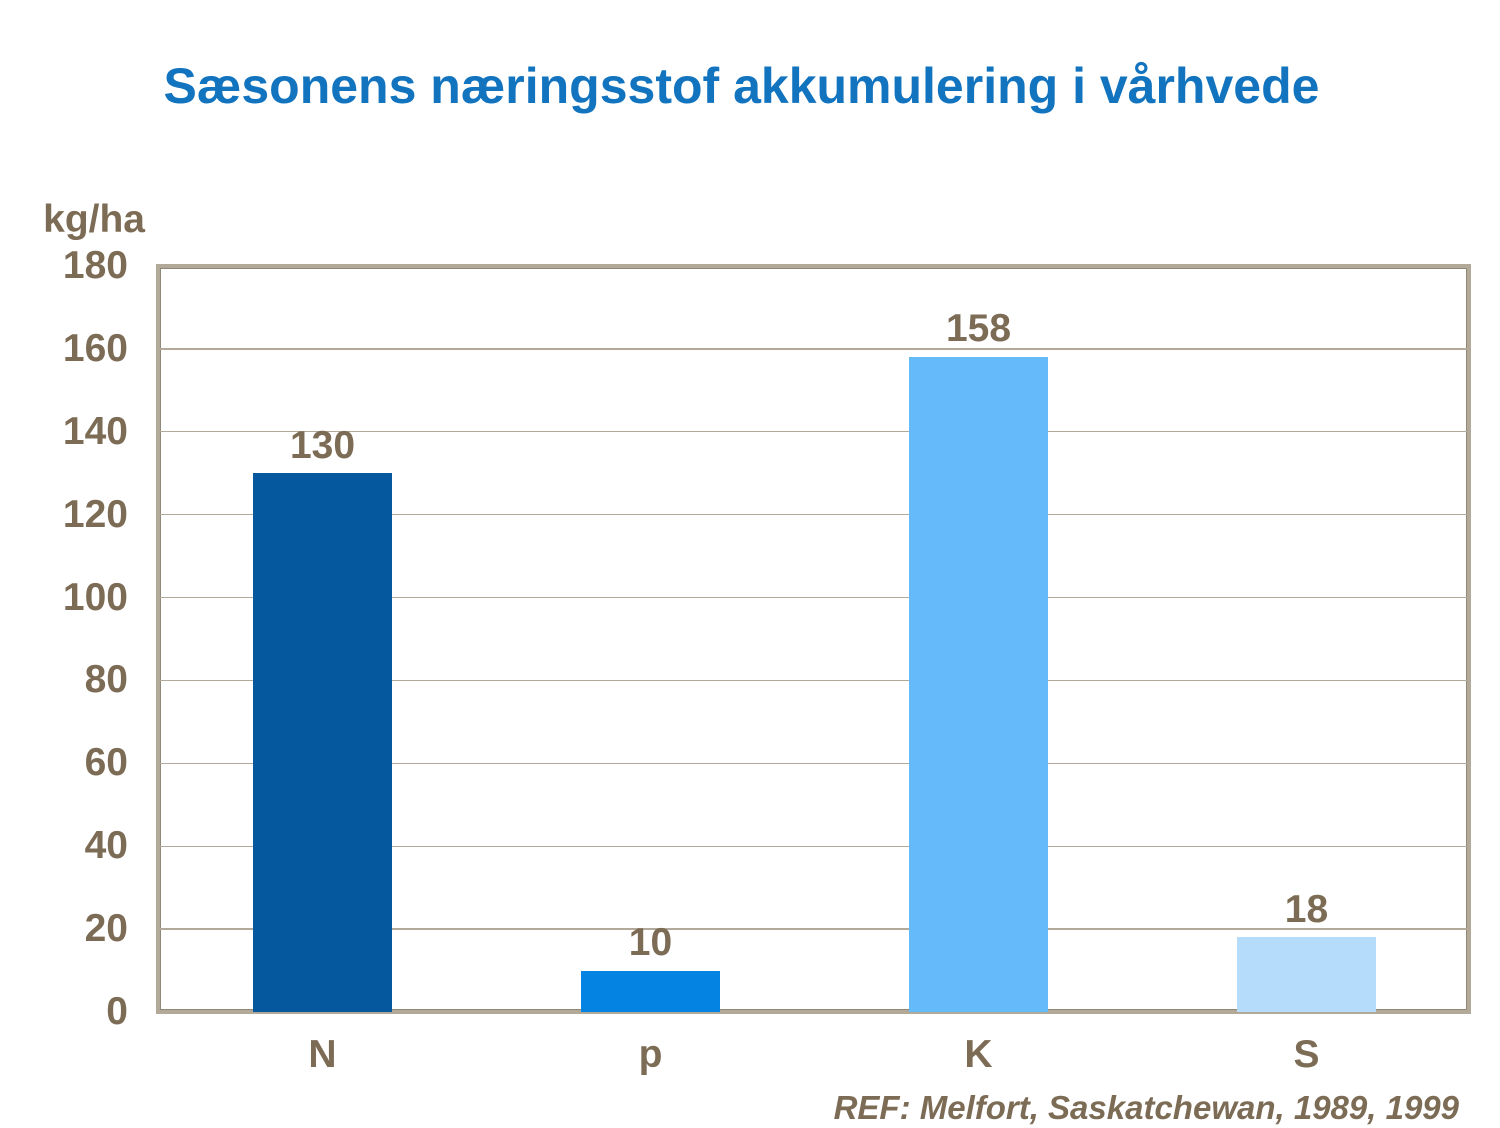  Describe the element at coordinates (106, 680) in the screenshot. I see `y-tick-label-80: 80` at that location.